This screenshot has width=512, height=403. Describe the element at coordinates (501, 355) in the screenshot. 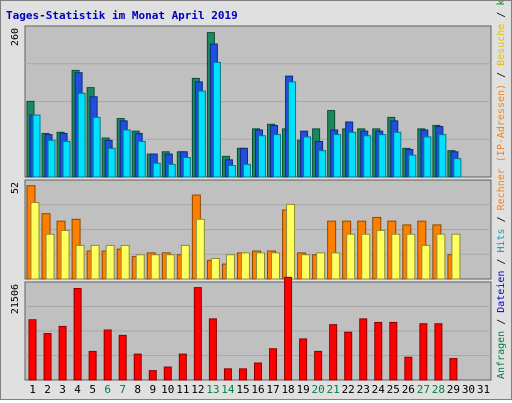

I see `legend-item: Anfragen` at that location.